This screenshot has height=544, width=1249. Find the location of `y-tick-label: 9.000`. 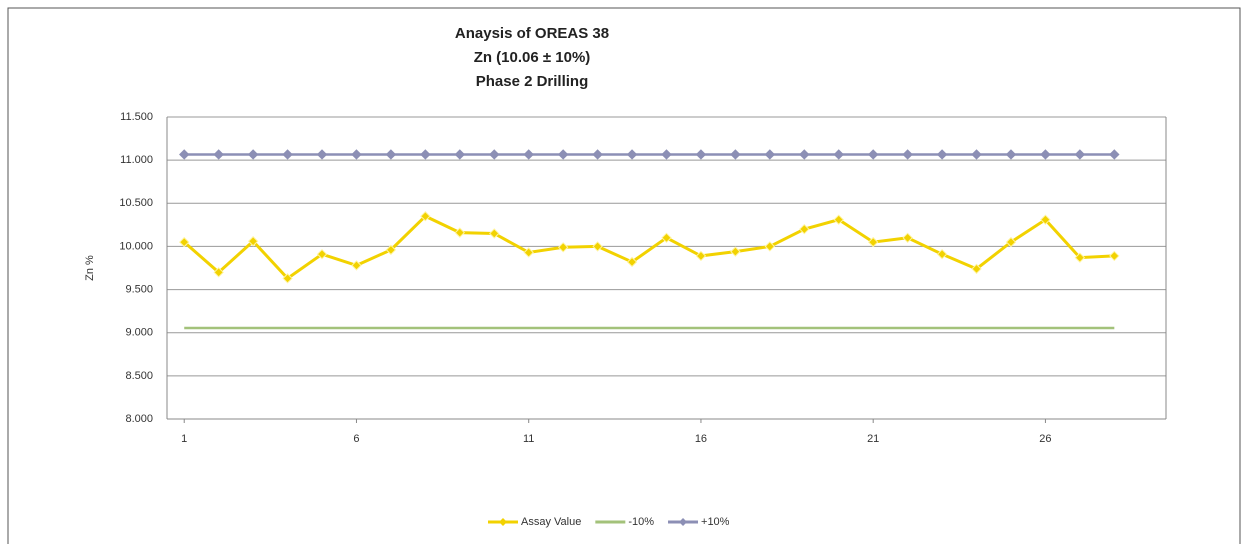

y-tick-label: 9.000 is located at coordinates (139, 333).